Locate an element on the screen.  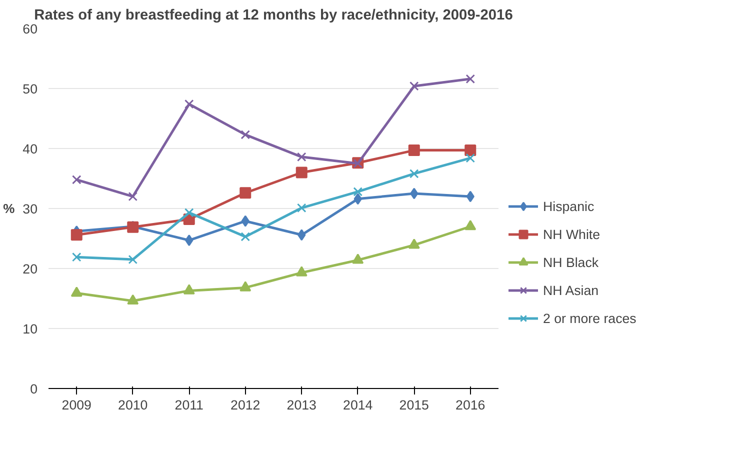
legend-label: Hispanic is located at coordinates (568, 206).